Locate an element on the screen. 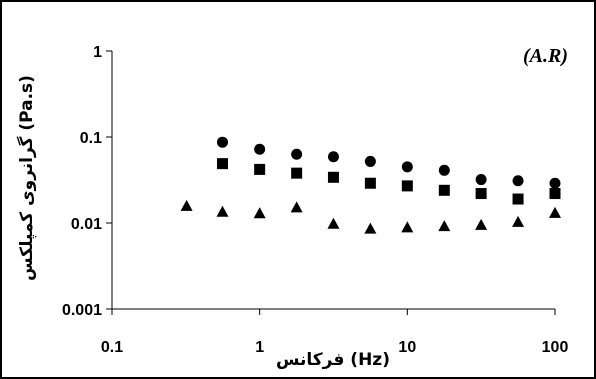 Image resolution: width=596 pixels, height=379 pixels. chart-annotation: (A.R) is located at coordinates (545, 56).